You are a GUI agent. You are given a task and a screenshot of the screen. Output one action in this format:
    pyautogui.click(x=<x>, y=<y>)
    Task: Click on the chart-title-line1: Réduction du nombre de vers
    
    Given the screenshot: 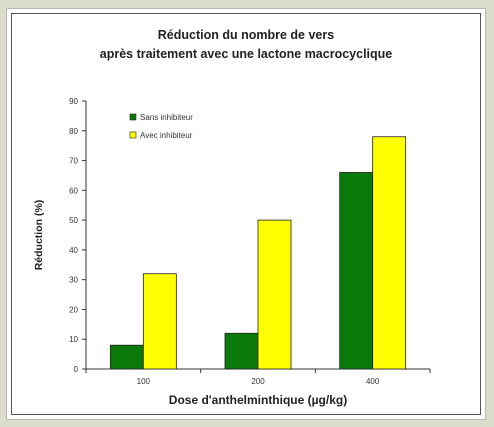 What is the action you would take?
    pyautogui.click(x=246, y=35)
    